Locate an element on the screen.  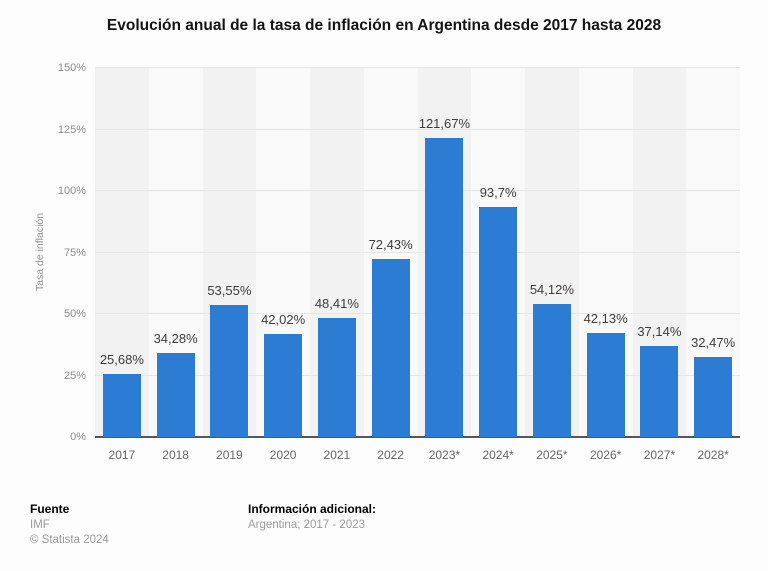
x-tick-label-2028: 2028* is located at coordinates (713, 455).